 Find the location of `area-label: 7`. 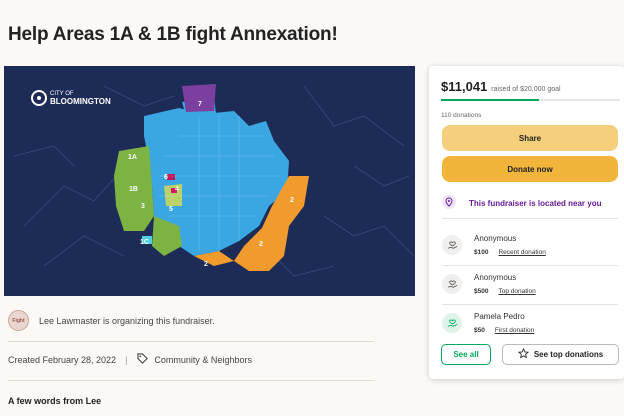

area-label: 7 is located at coordinates (200, 104).